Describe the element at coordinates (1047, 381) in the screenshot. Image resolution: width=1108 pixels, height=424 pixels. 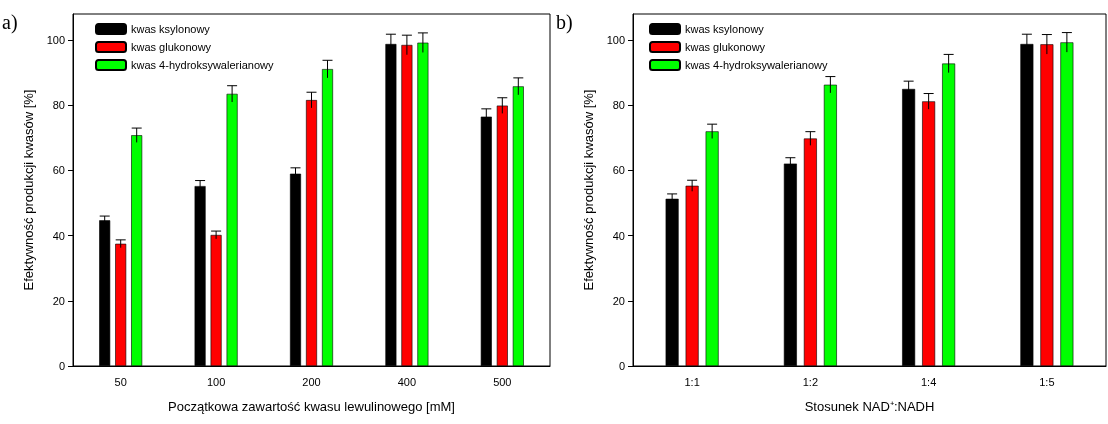
I see `x-tick-label: 1:5` at that location.